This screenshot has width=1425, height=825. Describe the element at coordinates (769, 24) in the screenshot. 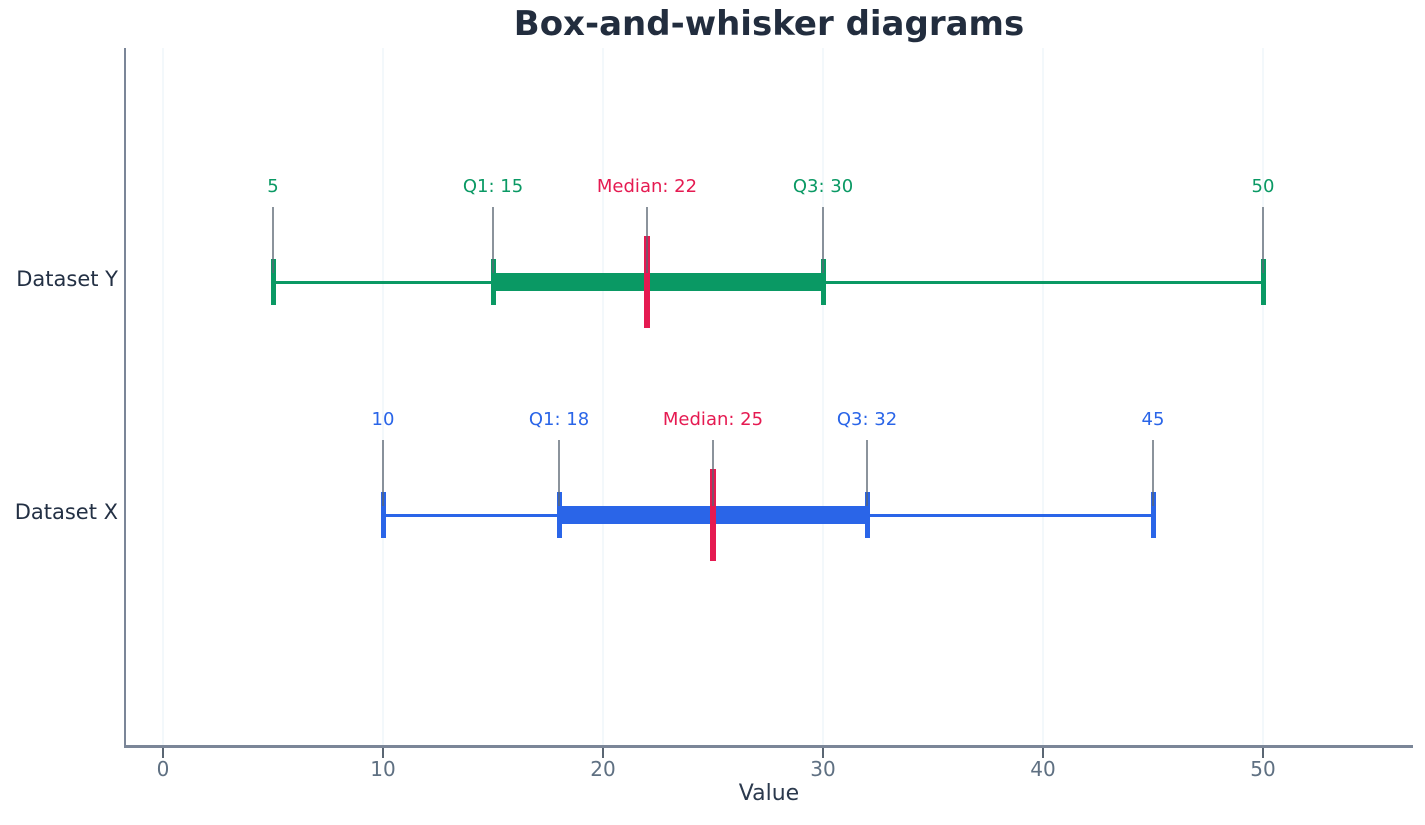

I see `chart-title: Box-and-whisker diagrams` at that location.